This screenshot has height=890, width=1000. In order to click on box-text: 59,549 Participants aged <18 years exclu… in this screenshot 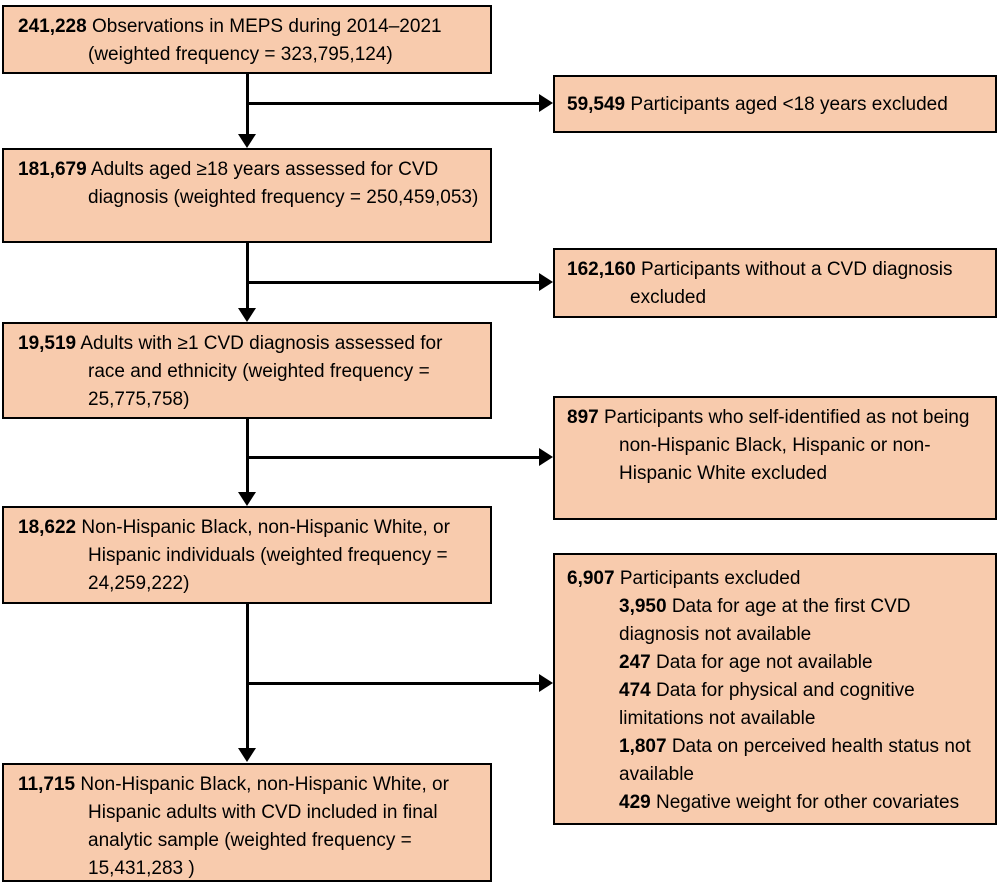, I will do `click(775, 98)`.